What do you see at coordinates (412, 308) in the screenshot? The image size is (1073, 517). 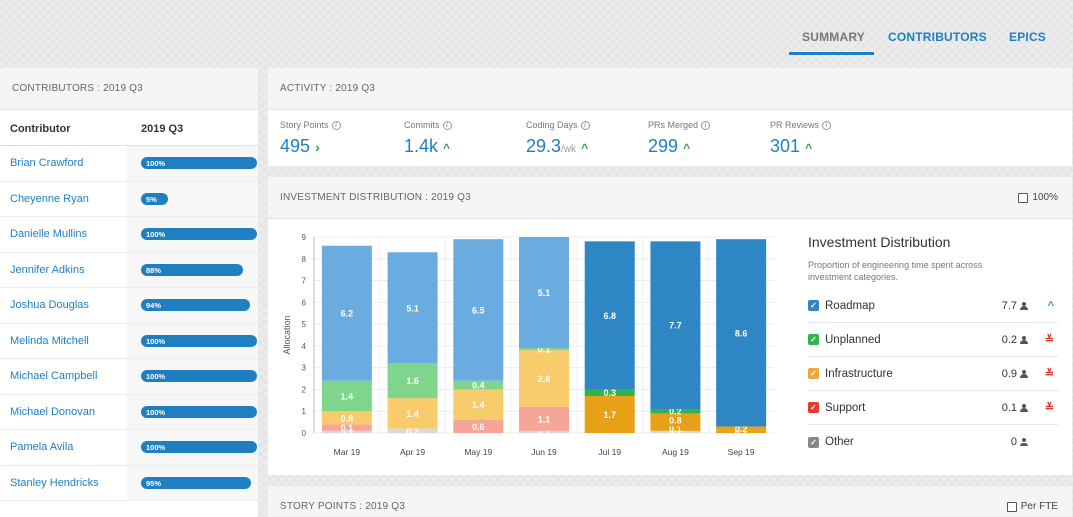 I see `bar-data-label: 5.1` at bounding box center [412, 308].